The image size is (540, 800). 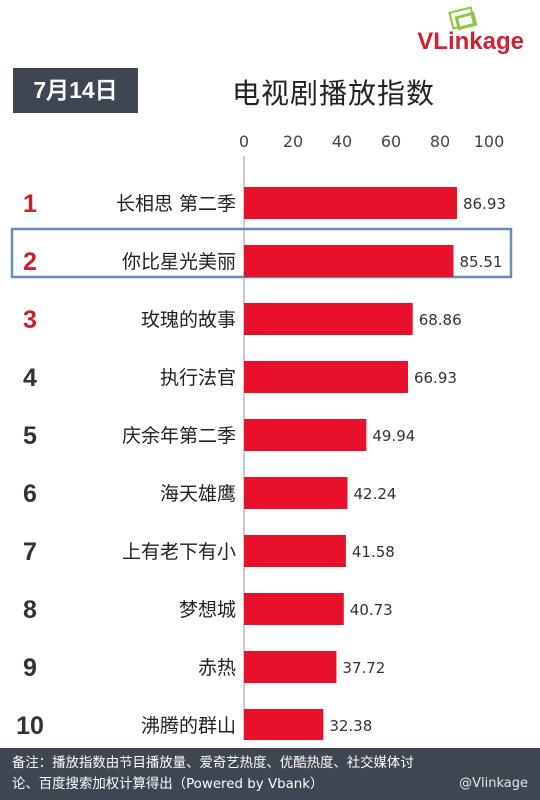 I want to click on rank-number: 3, so click(x=30, y=320).